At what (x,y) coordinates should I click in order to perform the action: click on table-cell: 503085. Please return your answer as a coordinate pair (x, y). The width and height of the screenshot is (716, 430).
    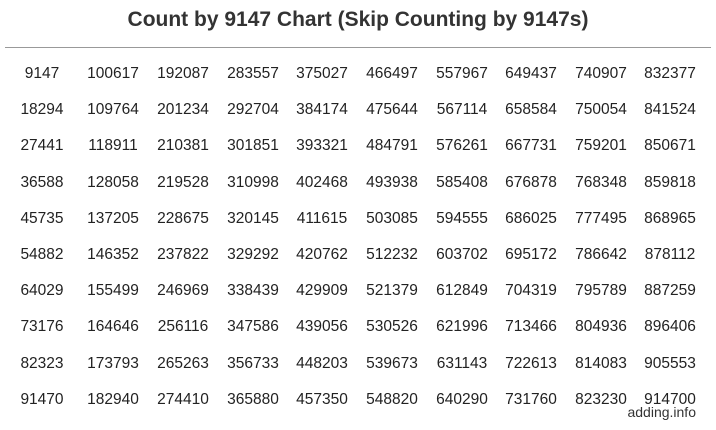
    Looking at the image, I should click on (392, 218).